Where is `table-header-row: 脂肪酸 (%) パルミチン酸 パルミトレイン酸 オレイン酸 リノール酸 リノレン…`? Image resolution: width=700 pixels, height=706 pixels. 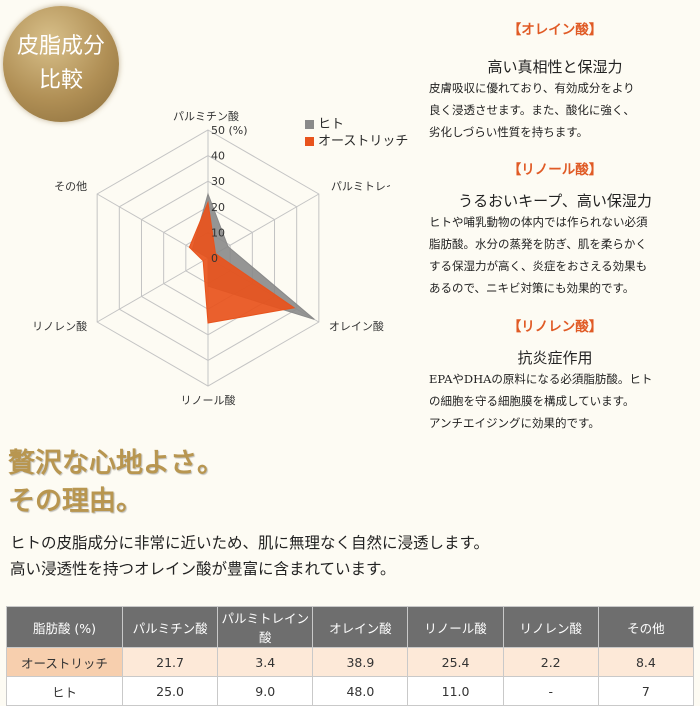
table-header-row: 脂肪酸 (%) パルミチン酸 パルミトレイン酸 オレイン酸 リノール酸 リノレン… is located at coordinates (350, 627).